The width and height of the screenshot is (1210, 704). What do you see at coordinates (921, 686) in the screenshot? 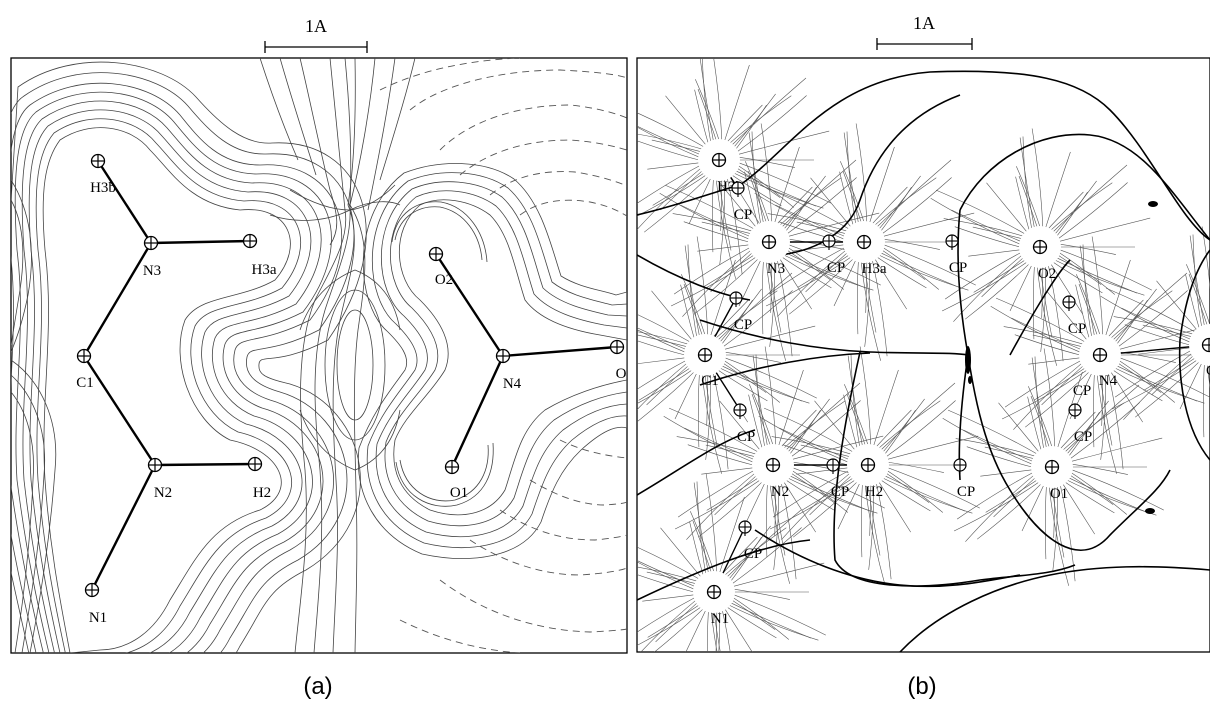
I see `caption-b: (b)` at bounding box center [921, 686].